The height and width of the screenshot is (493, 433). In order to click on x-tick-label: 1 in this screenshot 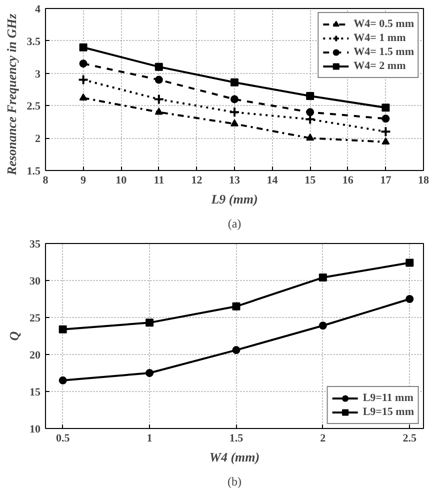, I will do `click(149, 438)`.